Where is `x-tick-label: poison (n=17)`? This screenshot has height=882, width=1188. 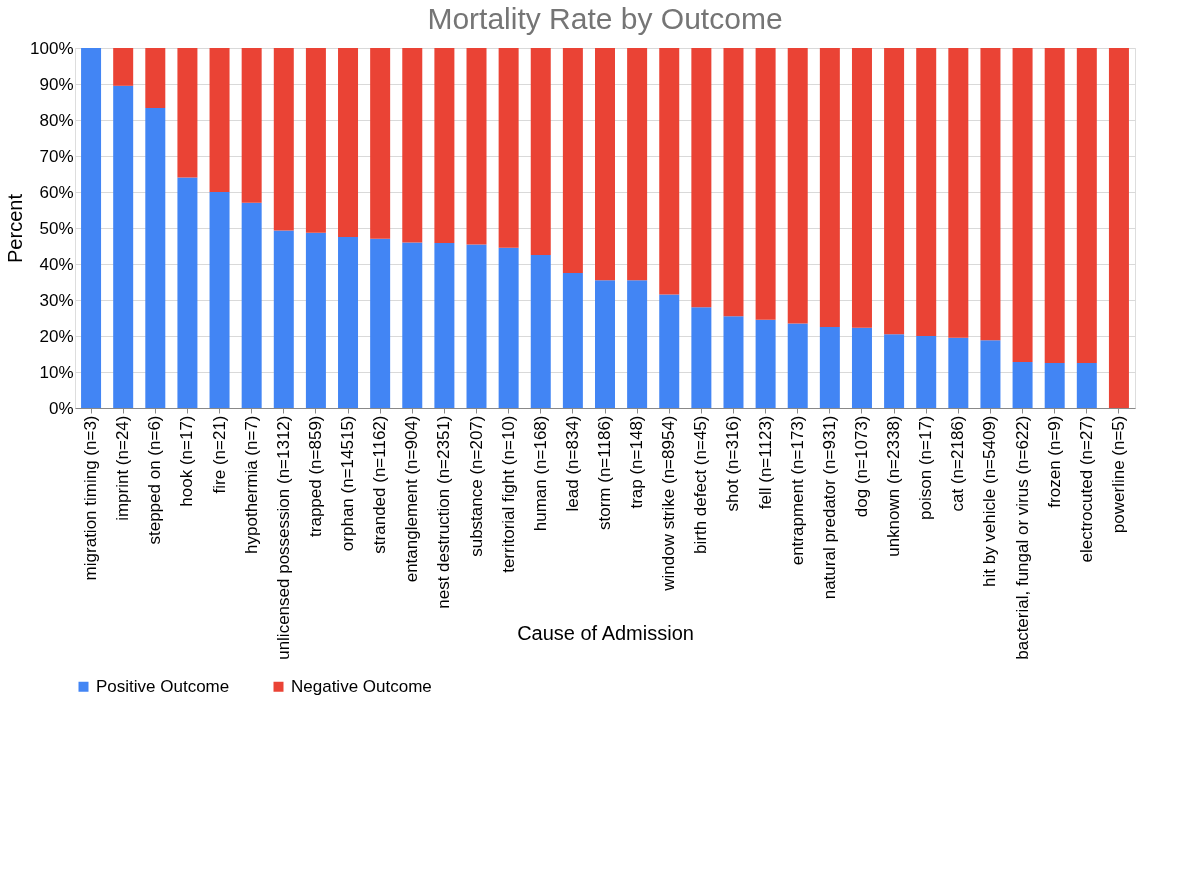
x-tick-label: poison (n=17) is located at coordinates (926, 467).